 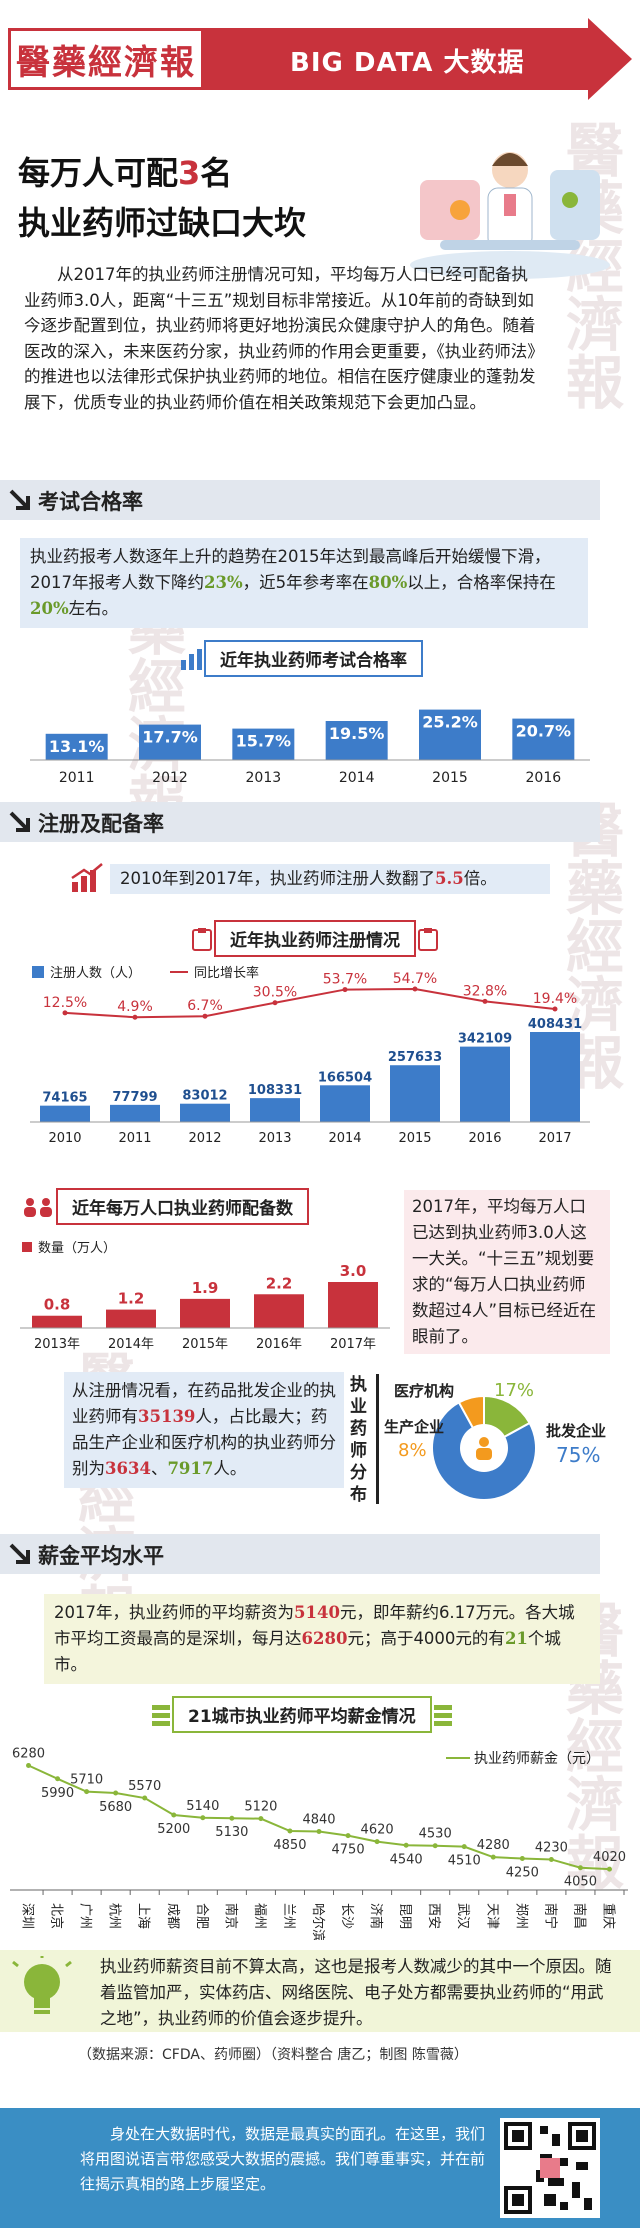 I want to click on growth-label: 30.5%, so click(x=275, y=993).